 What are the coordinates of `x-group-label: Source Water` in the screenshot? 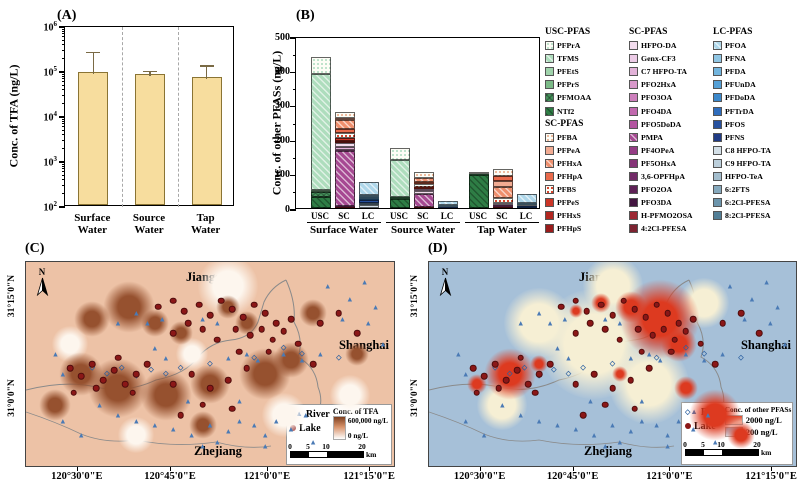 It's located at (423, 230).